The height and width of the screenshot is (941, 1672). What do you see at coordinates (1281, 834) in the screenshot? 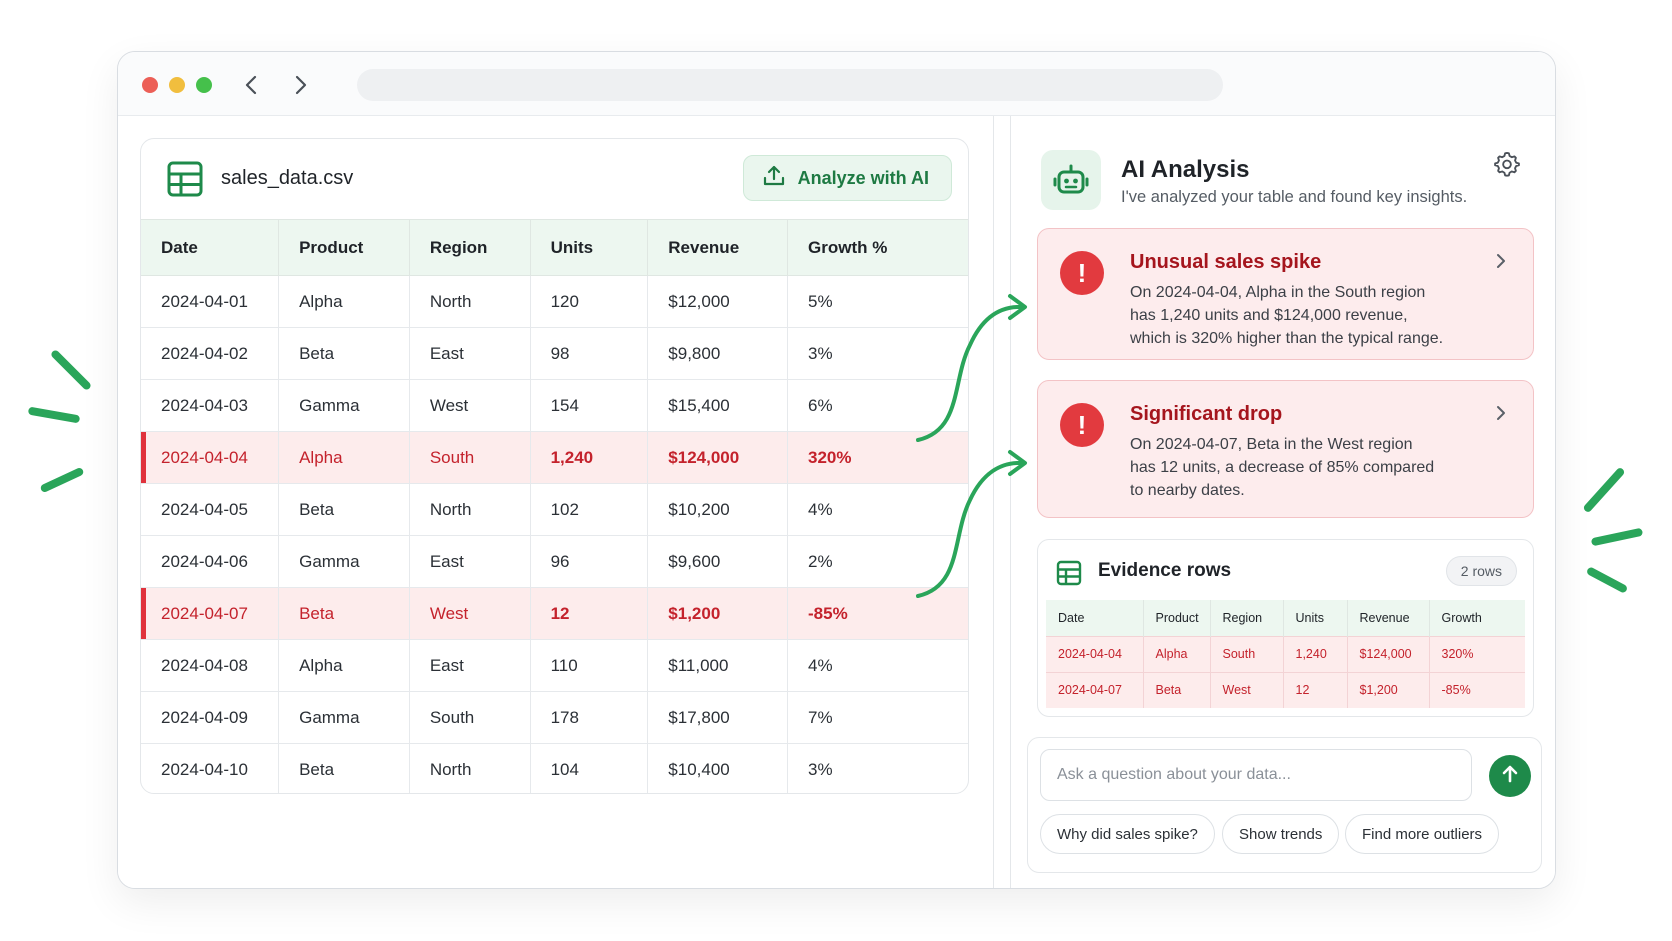
I see `suggestion-chip: Show trends` at bounding box center [1281, 834].